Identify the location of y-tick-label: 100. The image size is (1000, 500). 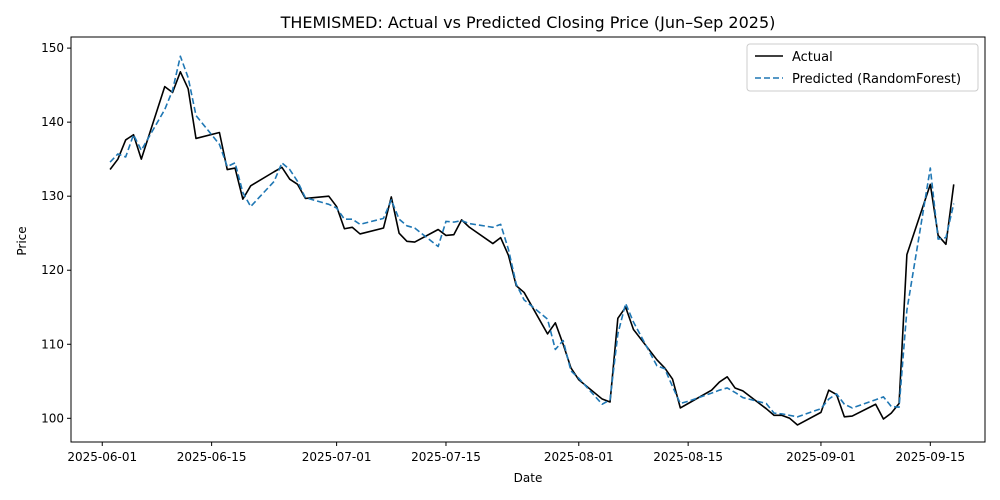
(52, 418).